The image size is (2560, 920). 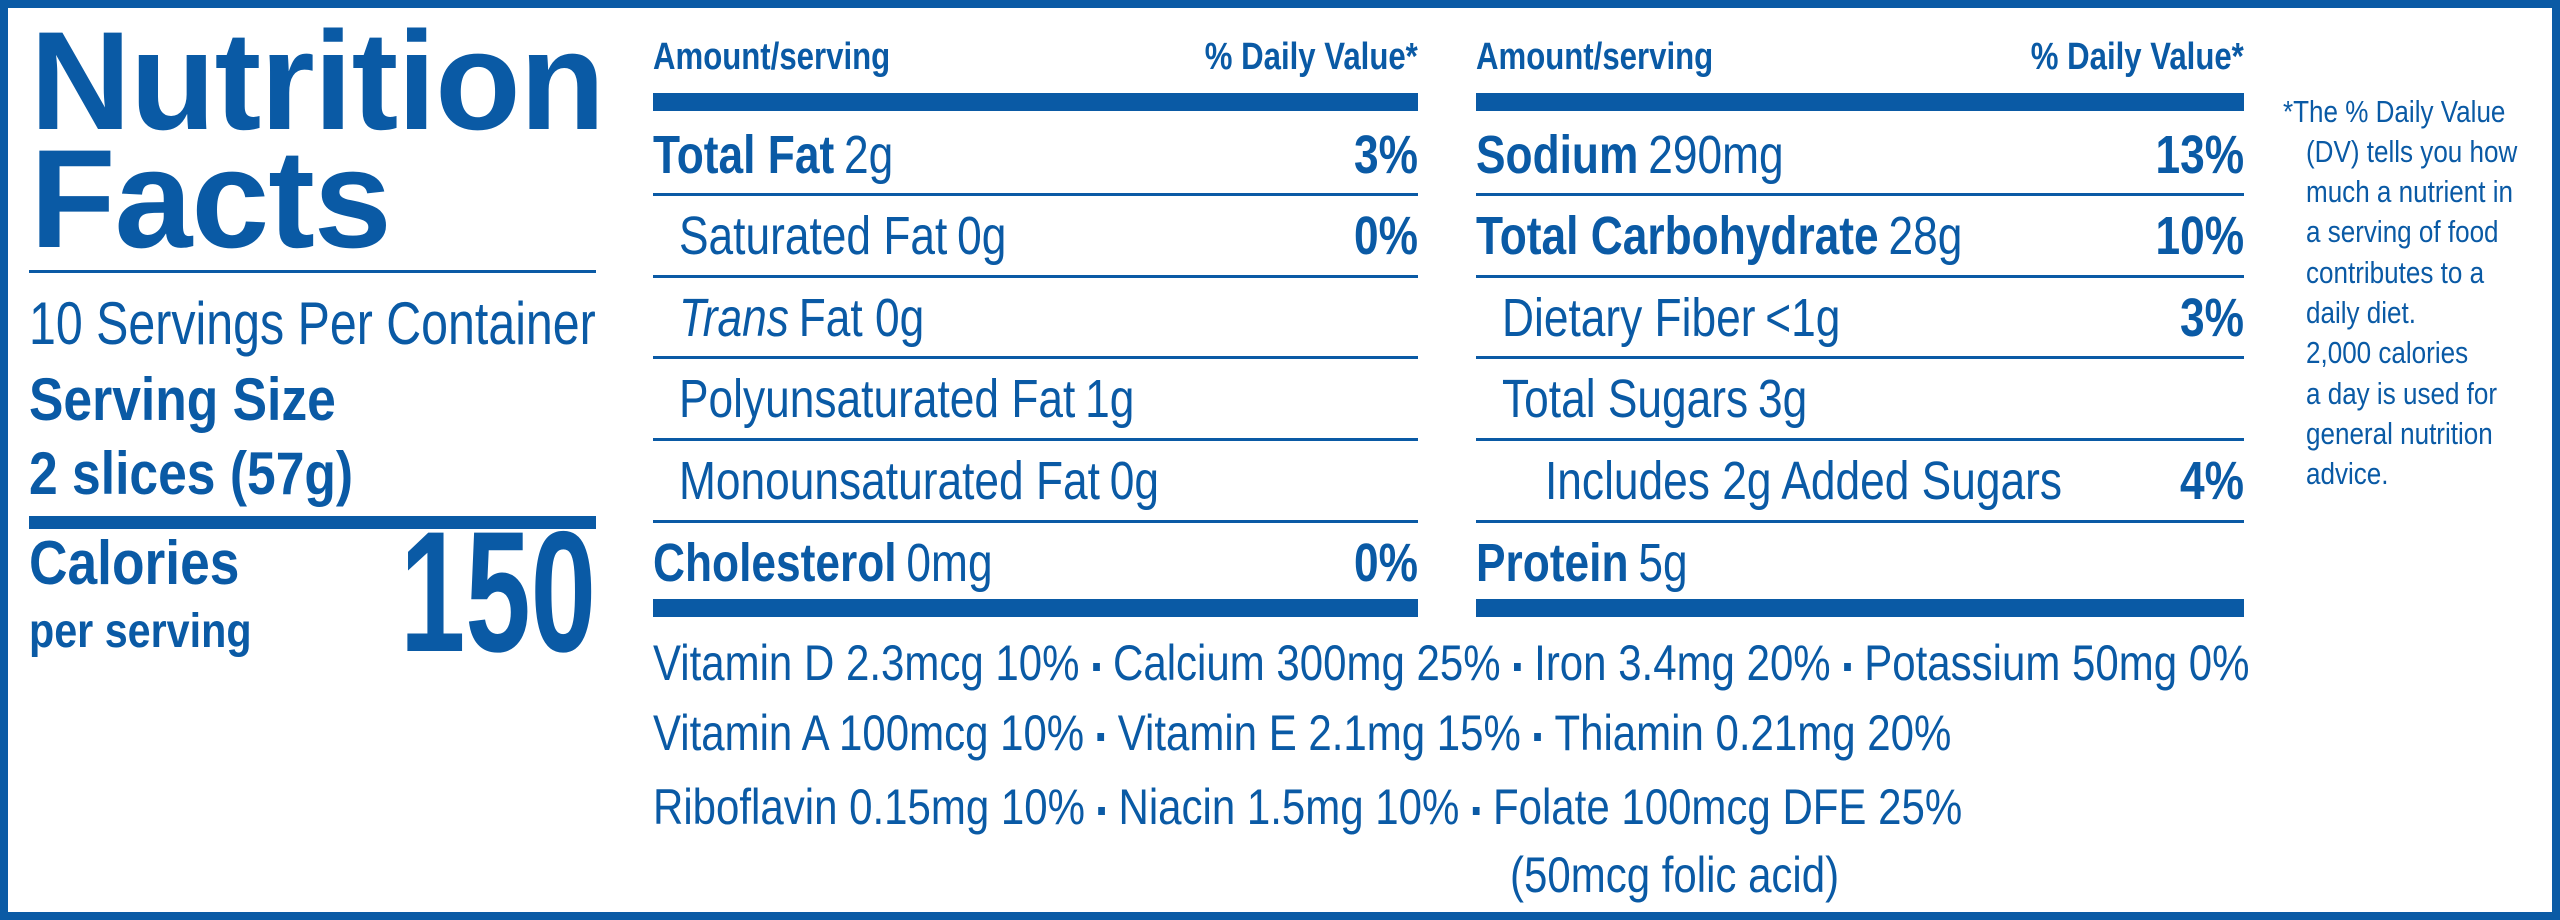 I want to click on nutrient-row: Protein 5g, so click(x=1582, y=563).